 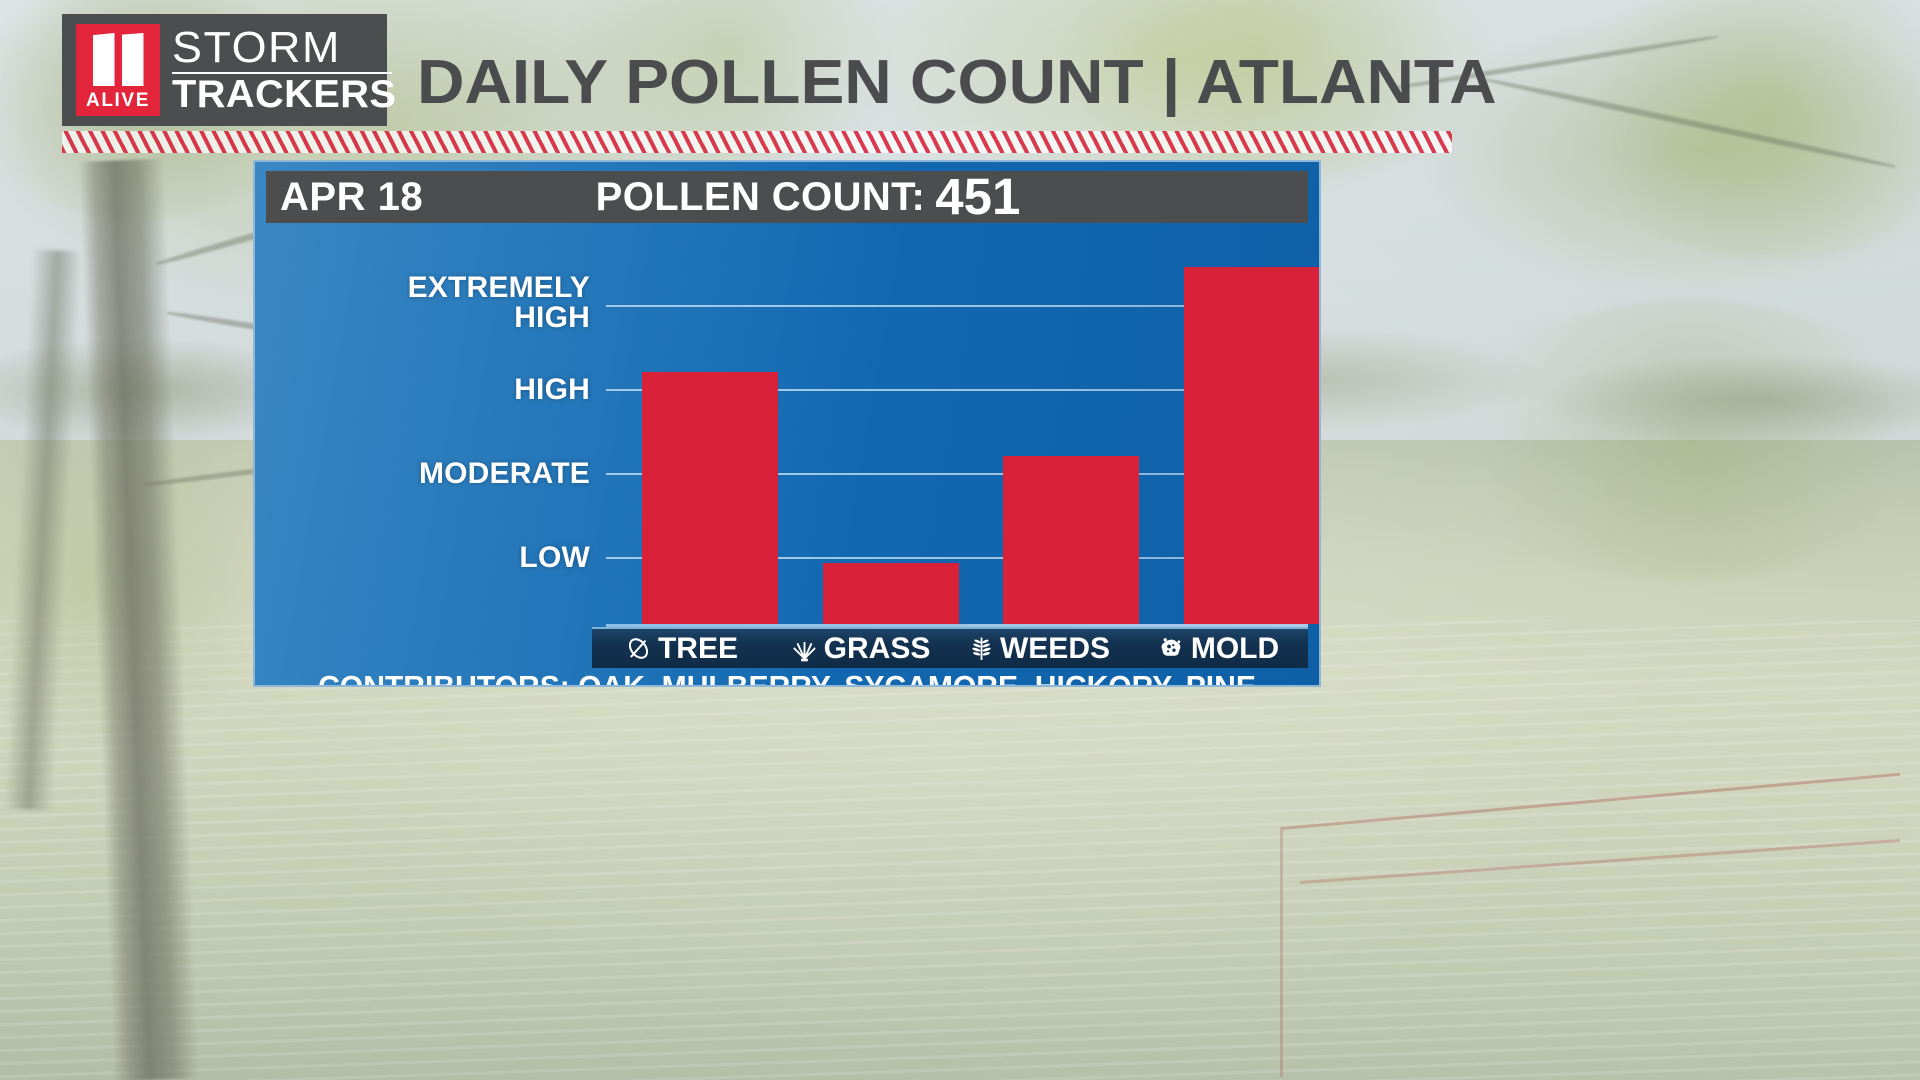 What do you see at coordinates (256, 48) in the screenshot?
I see `logo-storm-text: STORM` at bounding box center [256, 48].